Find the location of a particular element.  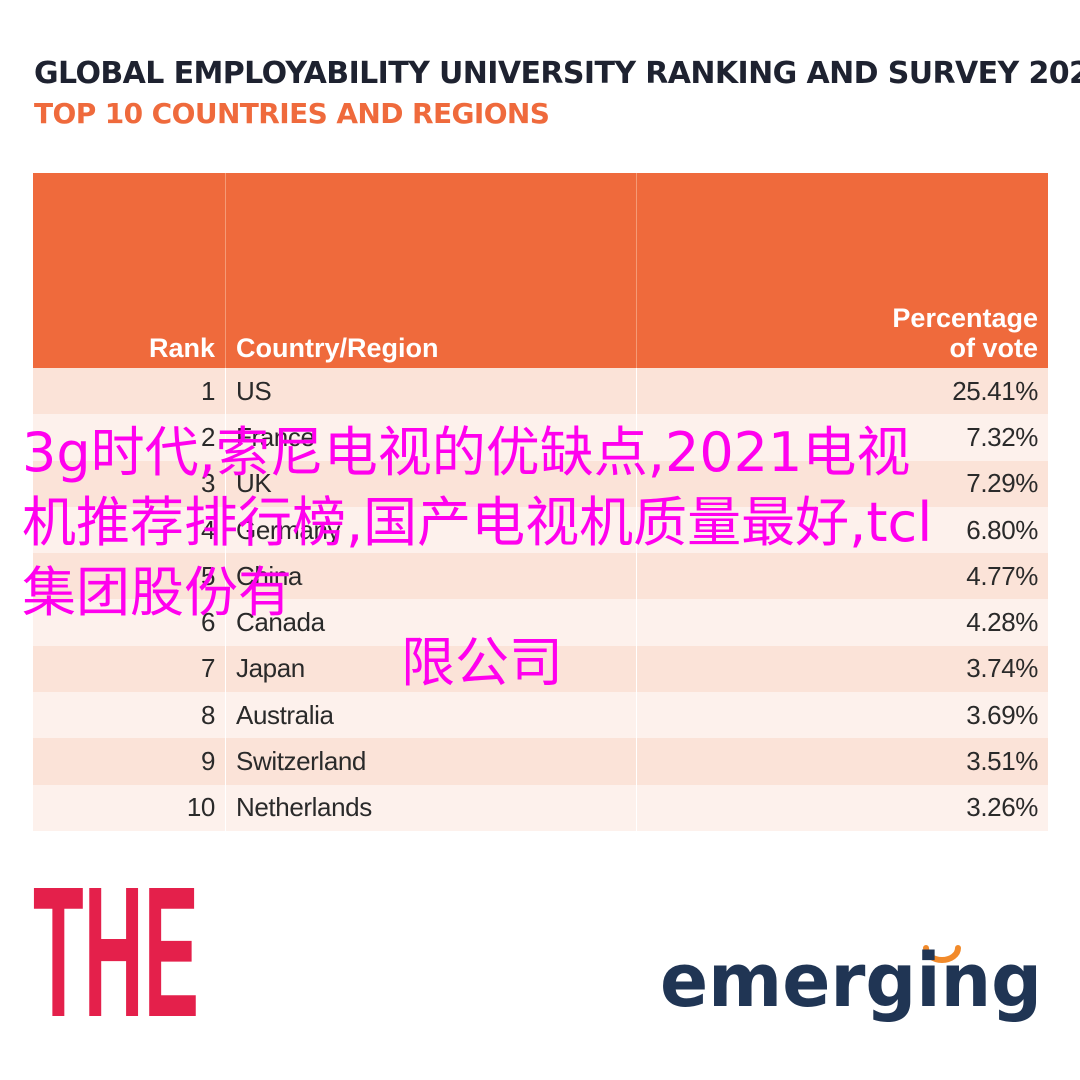

percentage-cell: 25.41% is located at coordinates (995, 390).